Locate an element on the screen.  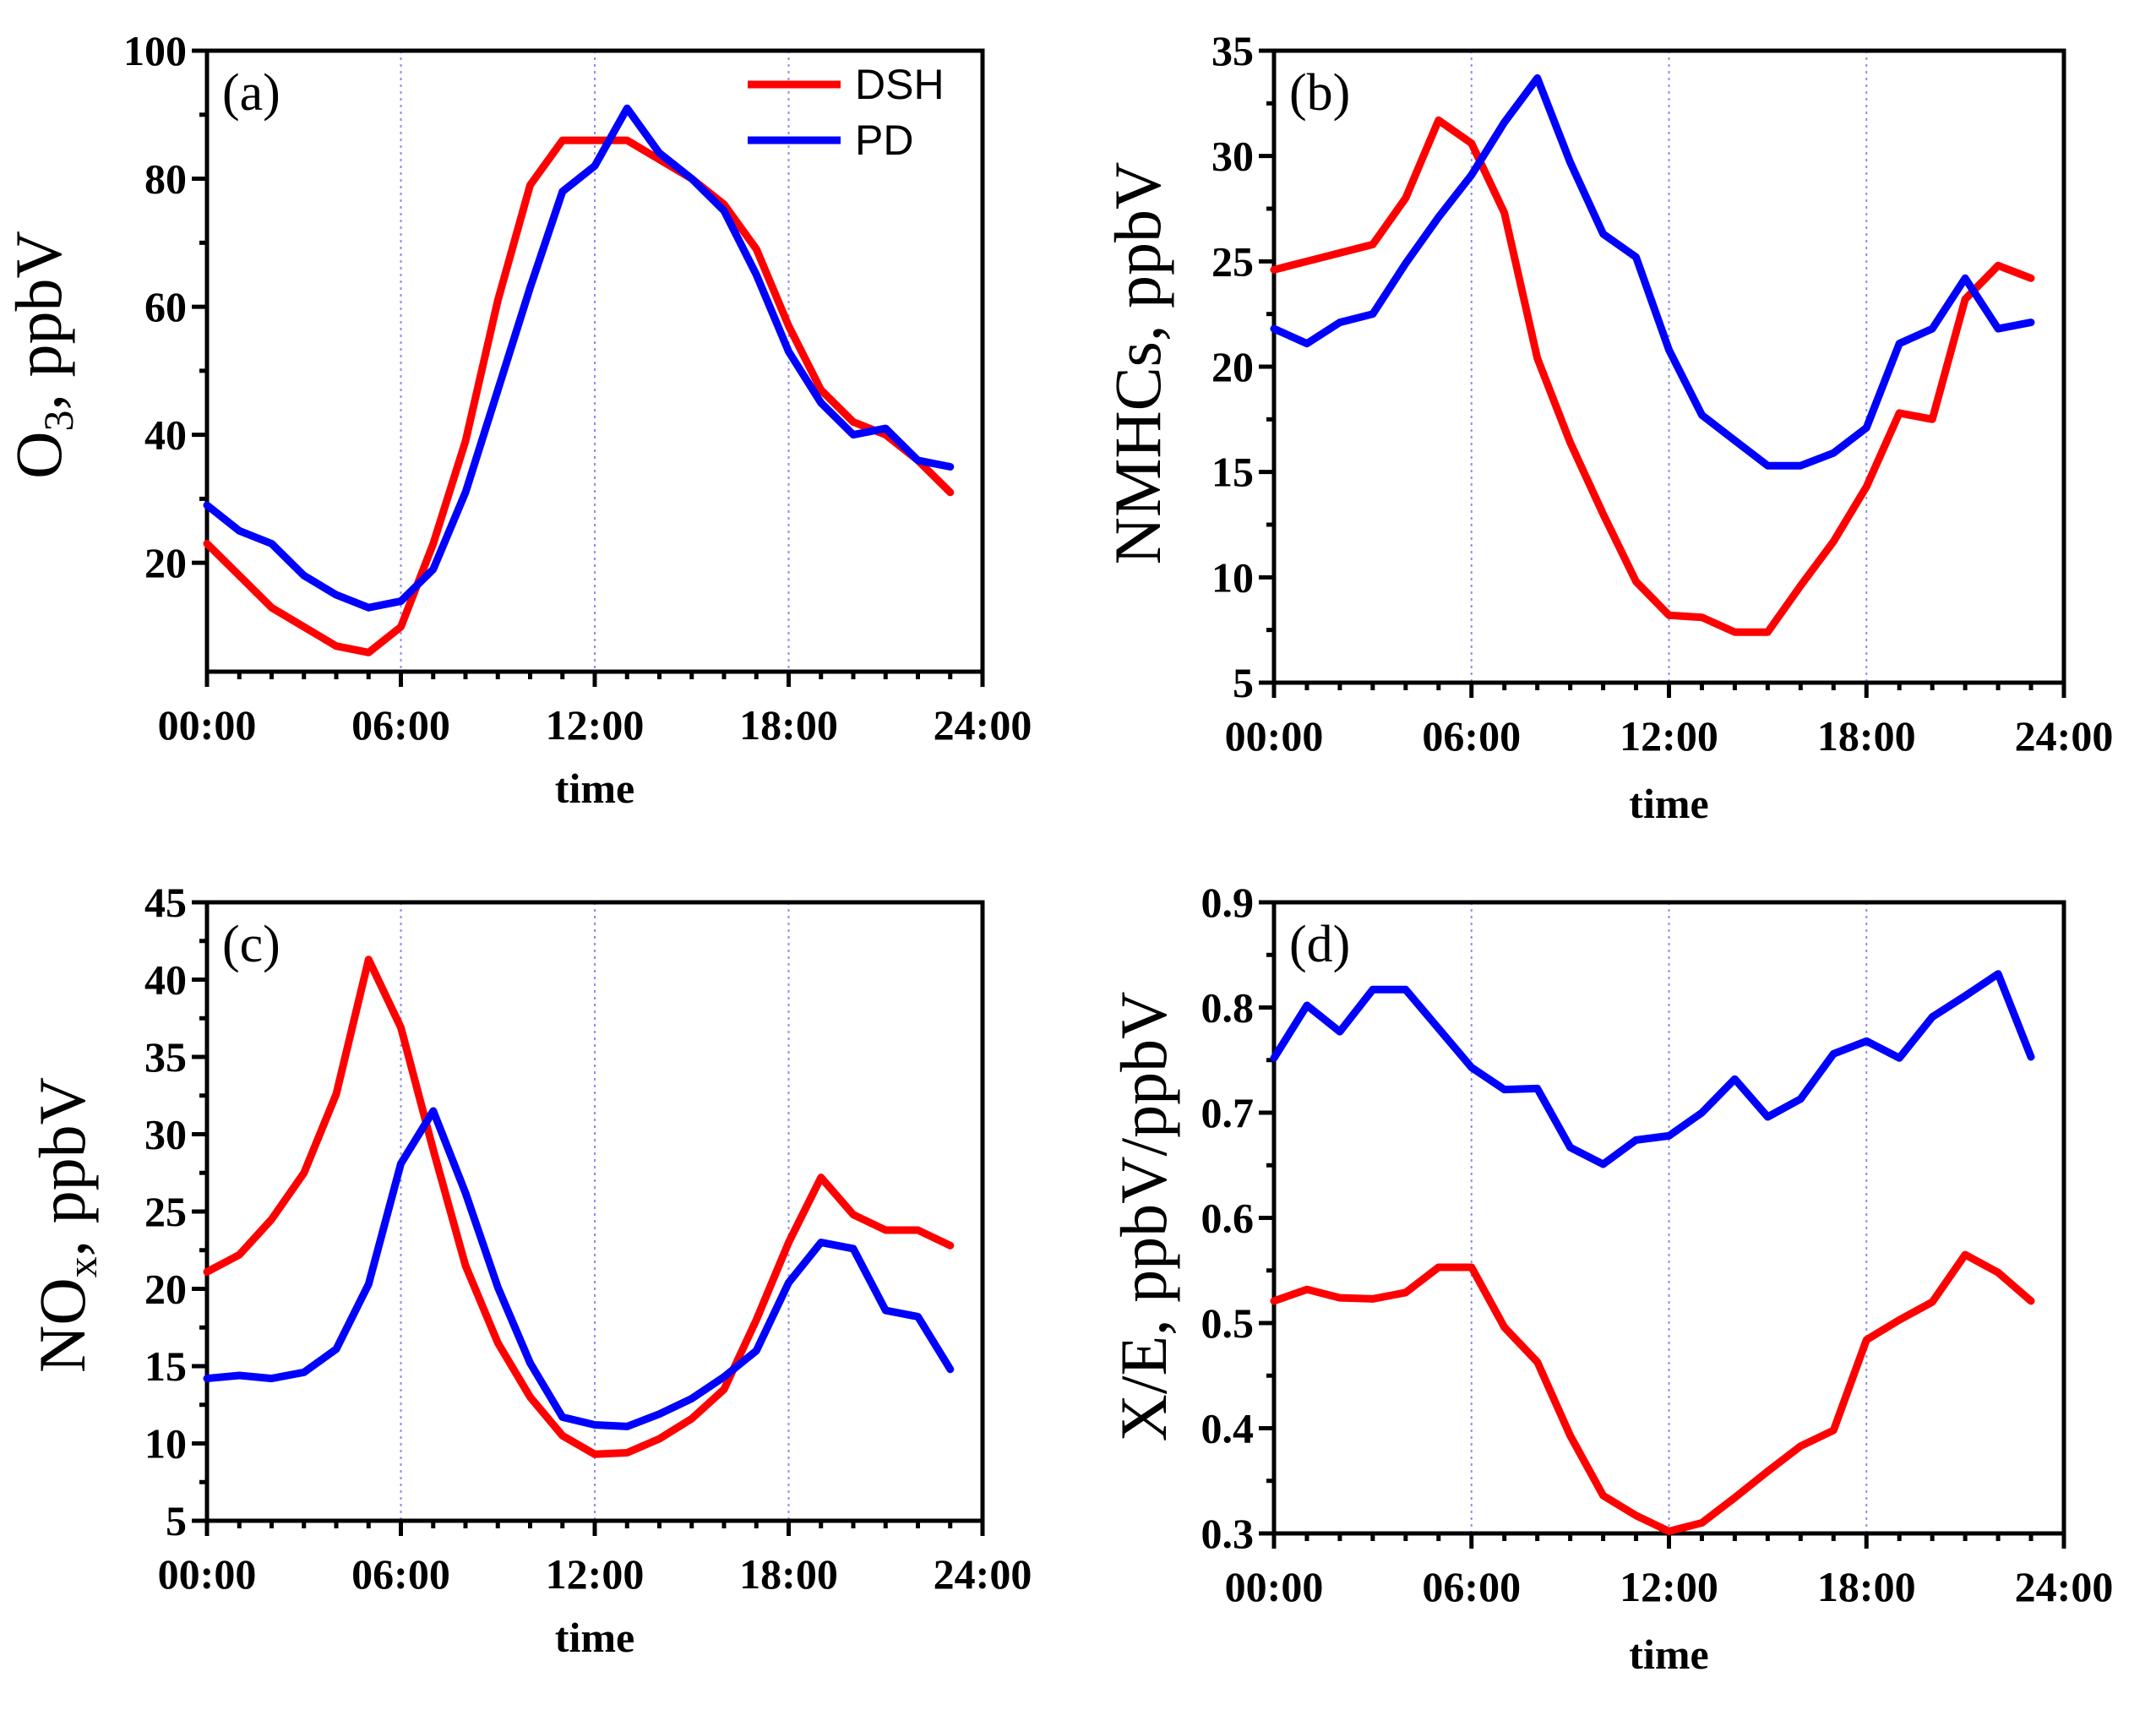
y-tick-label: 0.7 is located at coordinates (1228, 1112).